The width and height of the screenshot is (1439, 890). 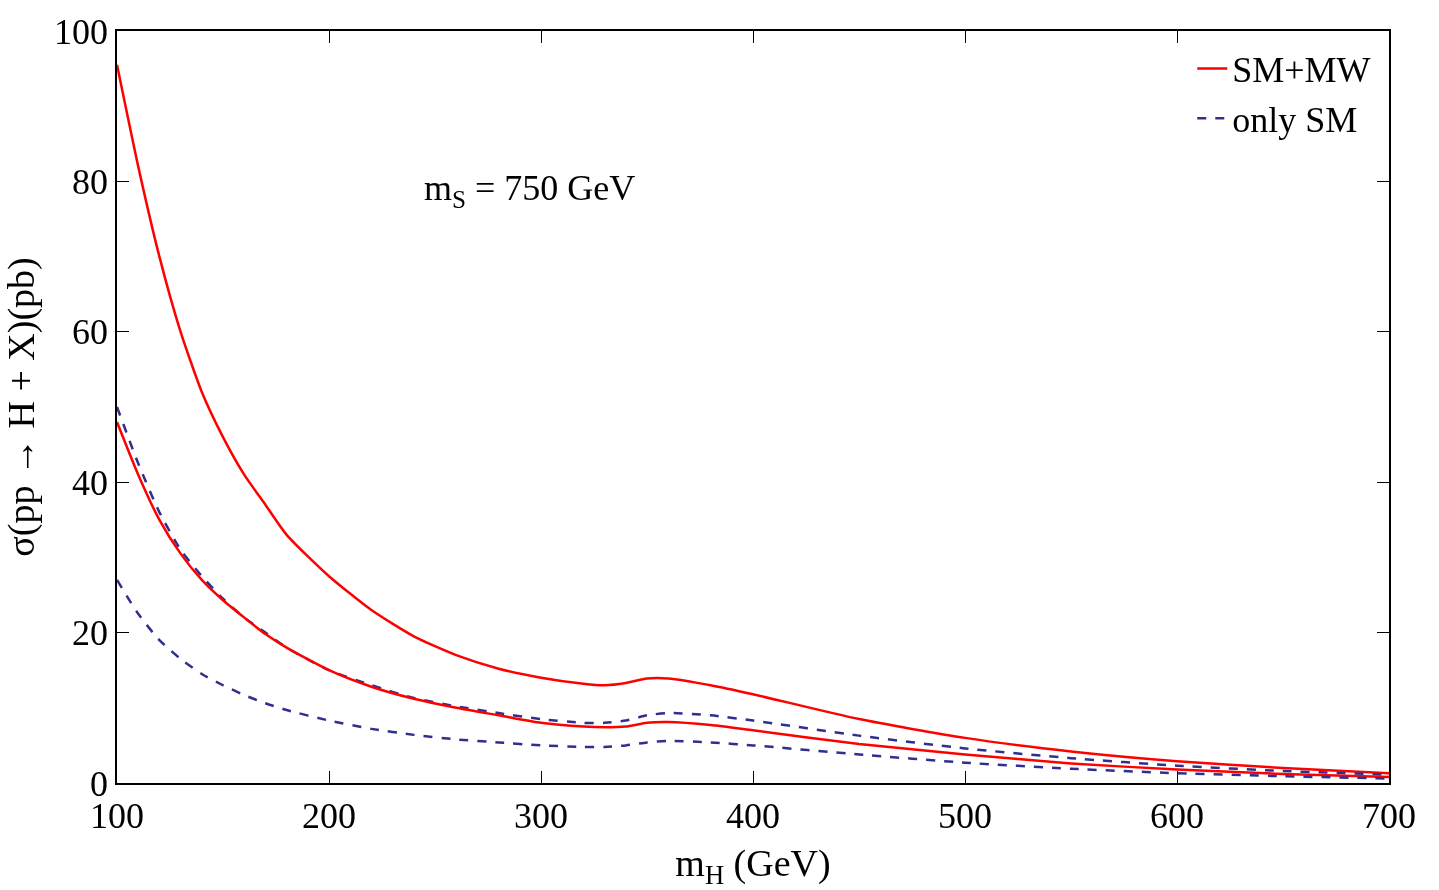 I want to click on x-tick-label: 700, so click(x=1389, y=815).